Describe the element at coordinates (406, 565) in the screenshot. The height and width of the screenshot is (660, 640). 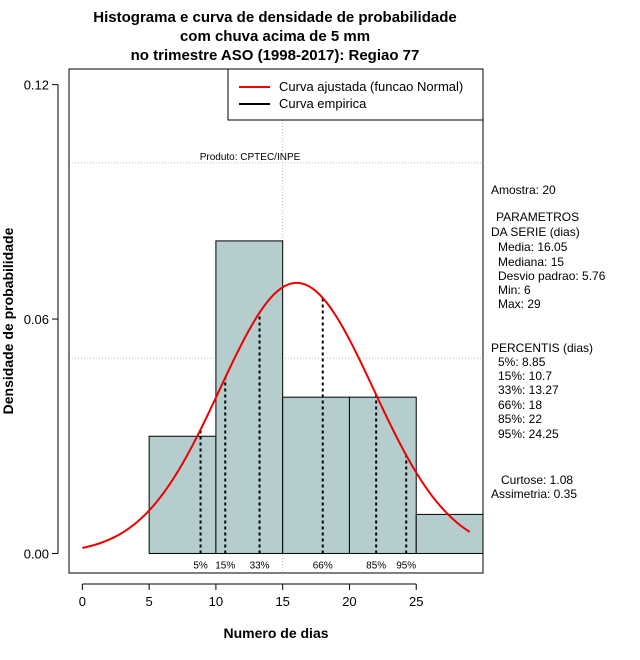
I see `percentile-label-5: 95%` at that location.